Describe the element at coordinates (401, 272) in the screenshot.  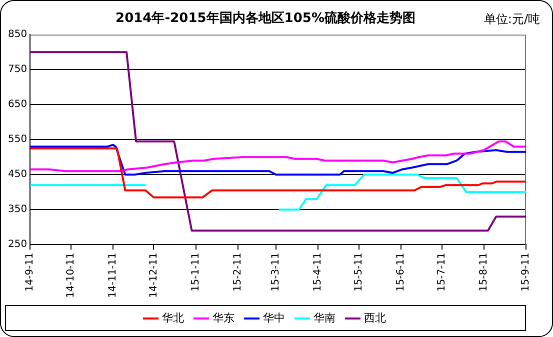
I see `x-tick-label: 15-6-11` at that location.